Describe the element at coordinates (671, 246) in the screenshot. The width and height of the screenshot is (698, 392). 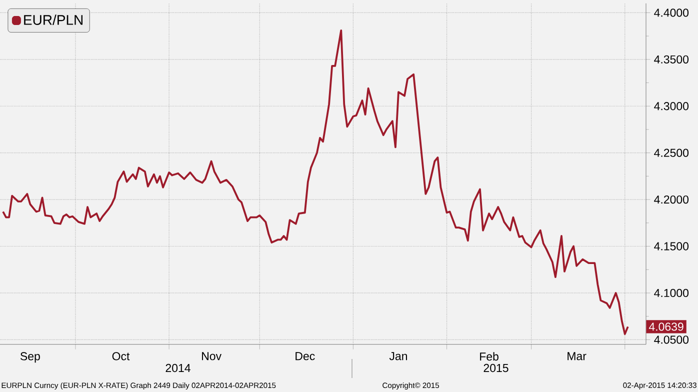
I see `y-tick-label: 4.1500` at that location.